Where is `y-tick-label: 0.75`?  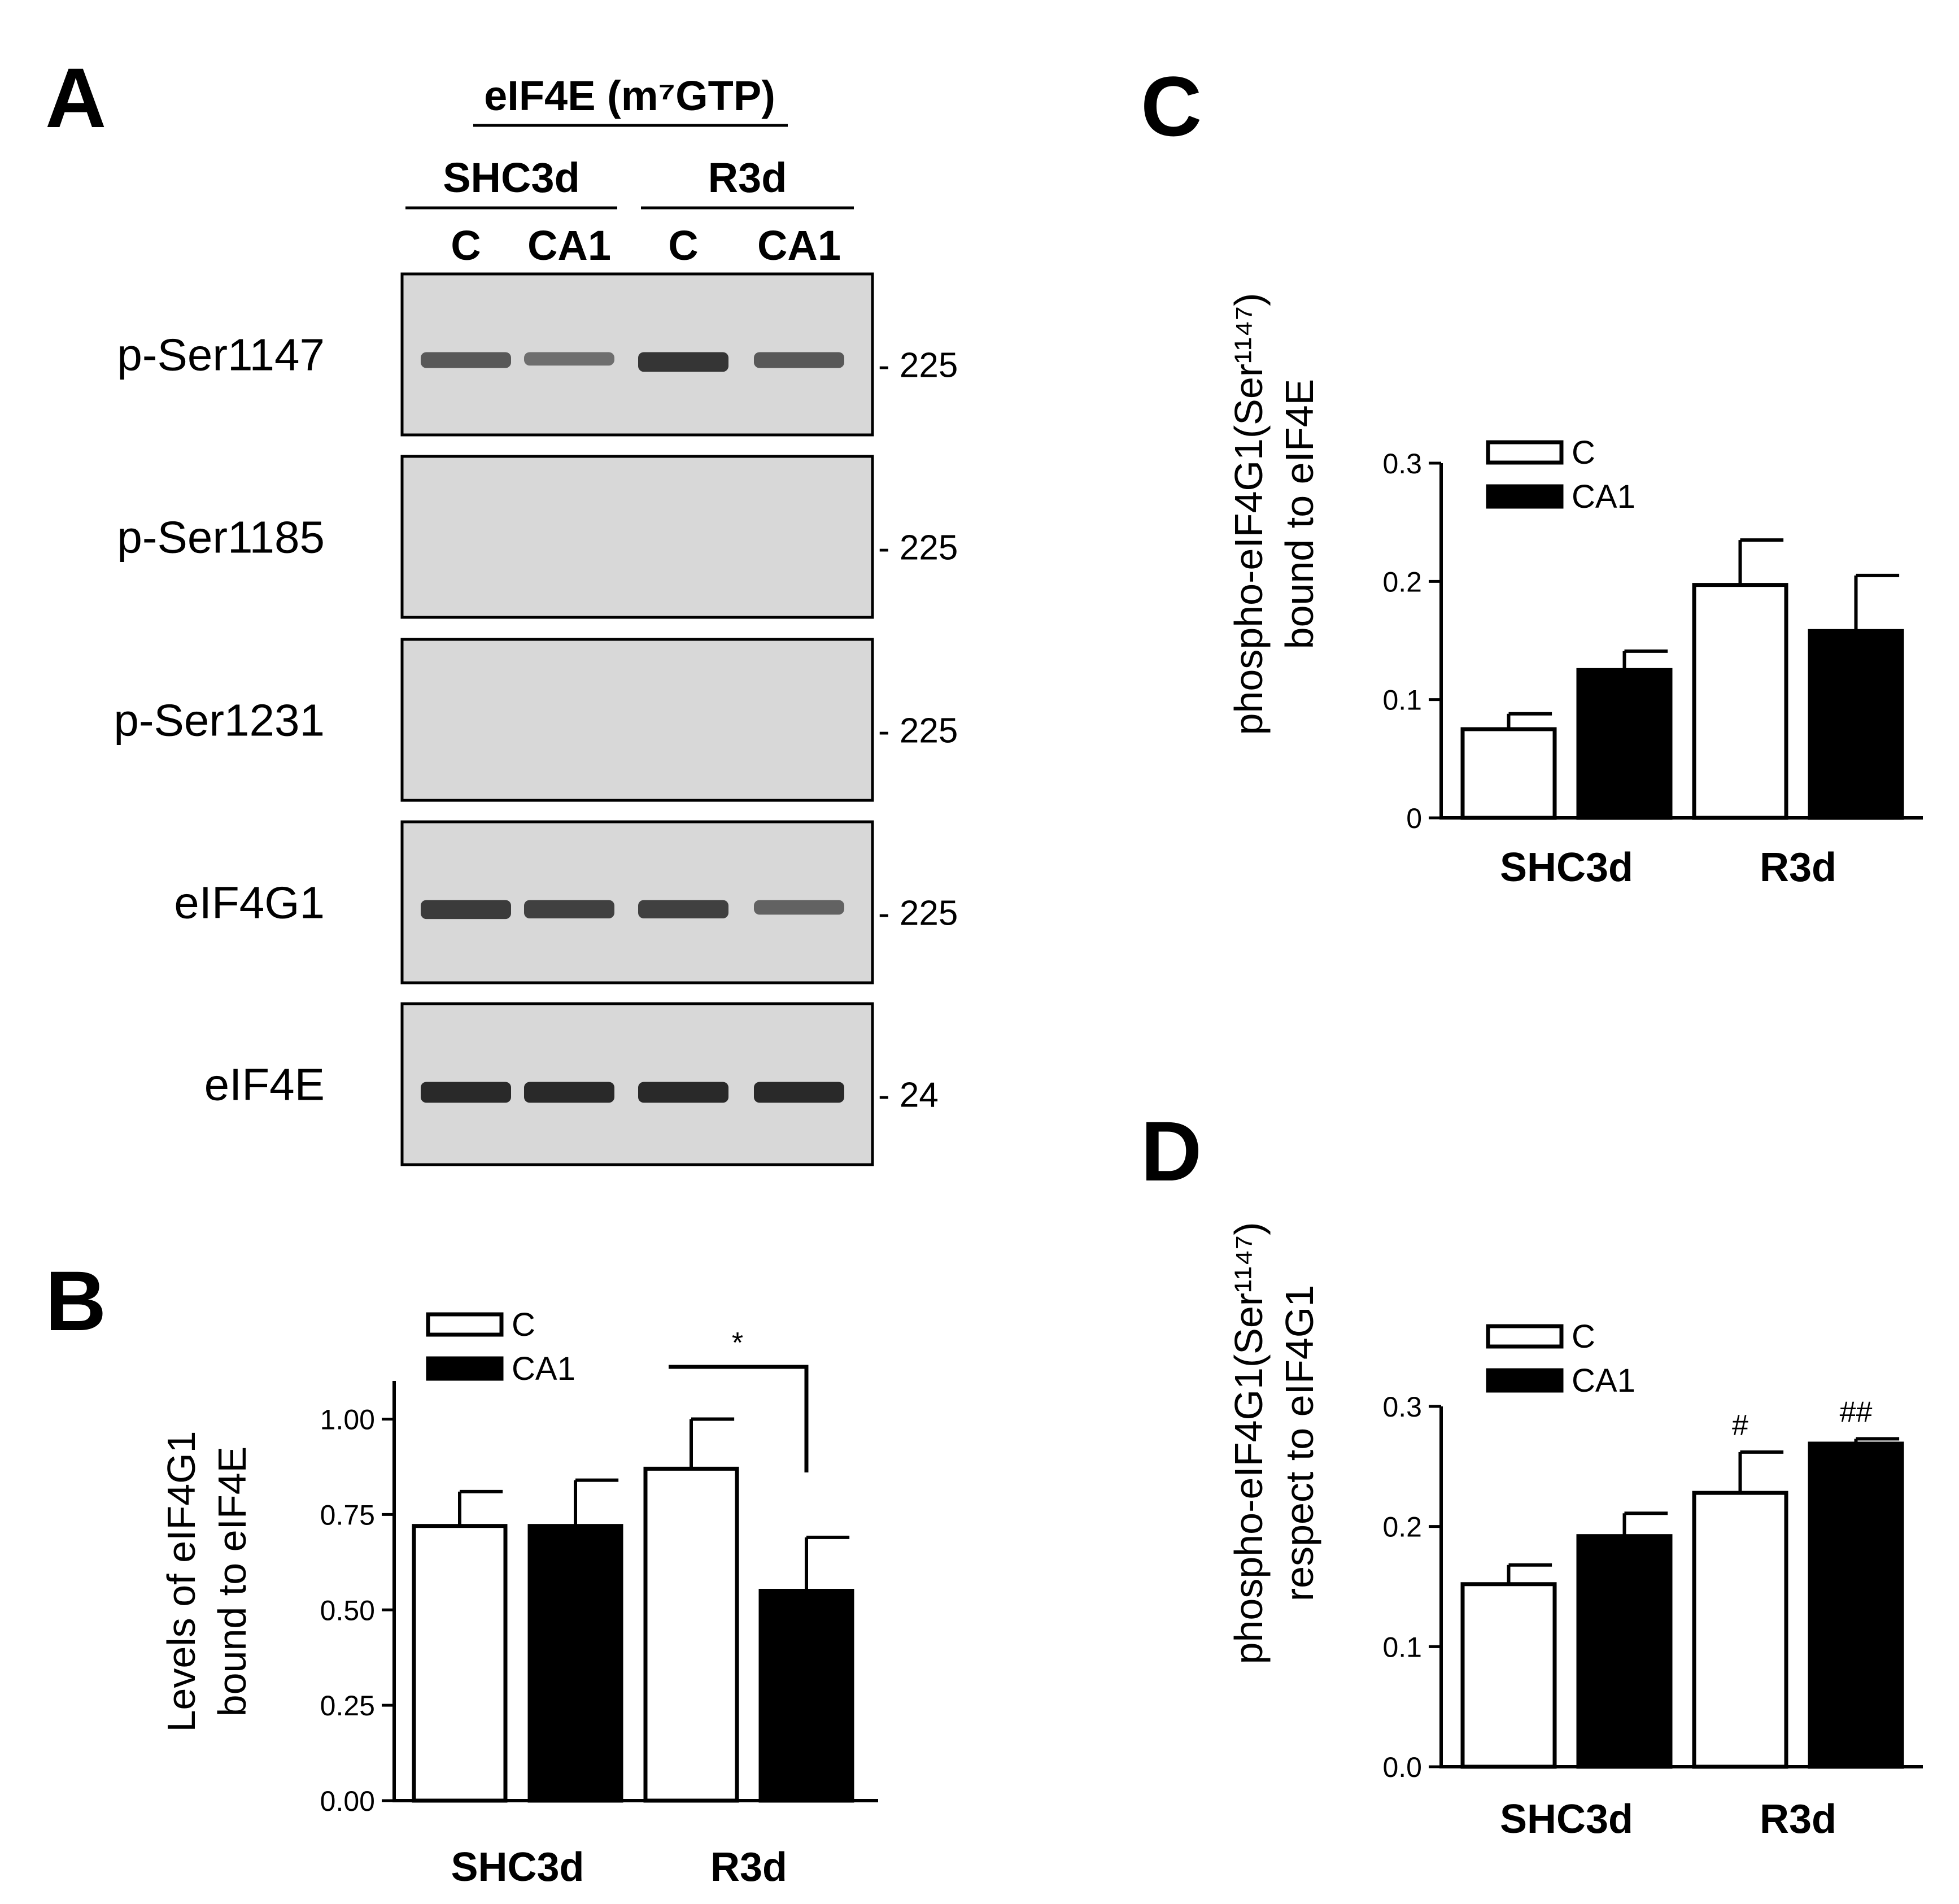 y-tick-label: 0.75 is located at coordinates (347, 1515).